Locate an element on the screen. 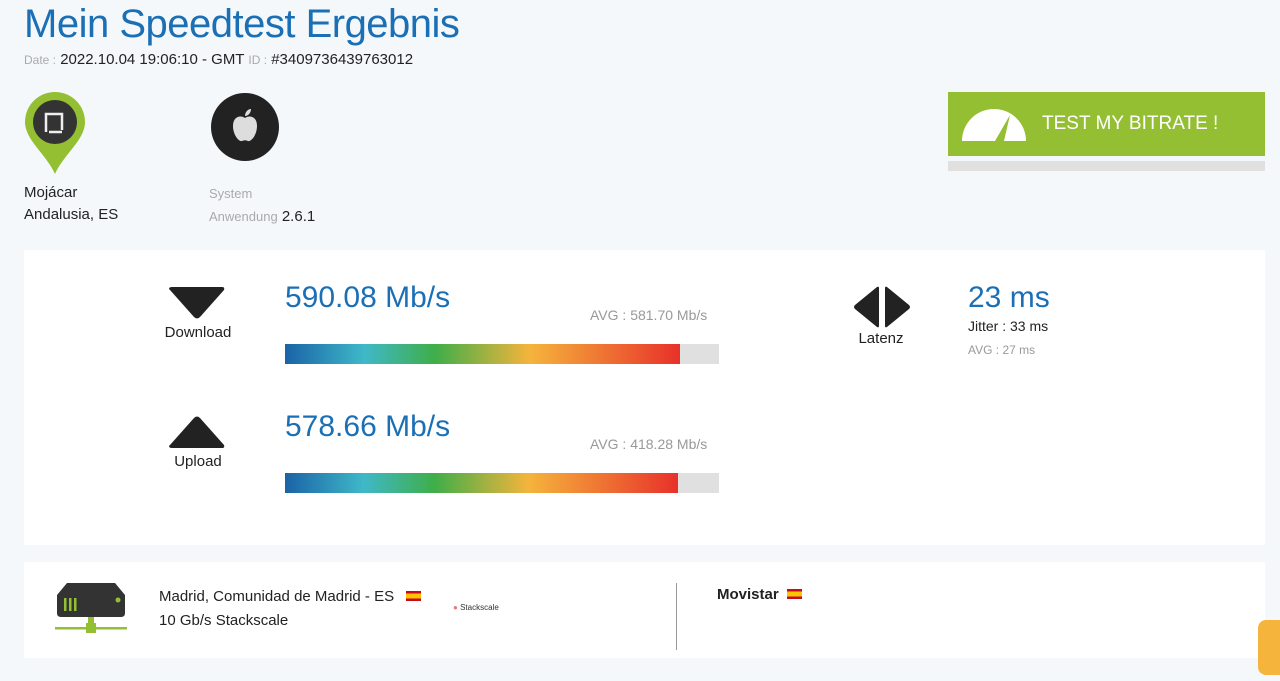 This screenshot has height=681, width=1280. download-value: 590.08 Mb/s is located at coordinates (368, 297).